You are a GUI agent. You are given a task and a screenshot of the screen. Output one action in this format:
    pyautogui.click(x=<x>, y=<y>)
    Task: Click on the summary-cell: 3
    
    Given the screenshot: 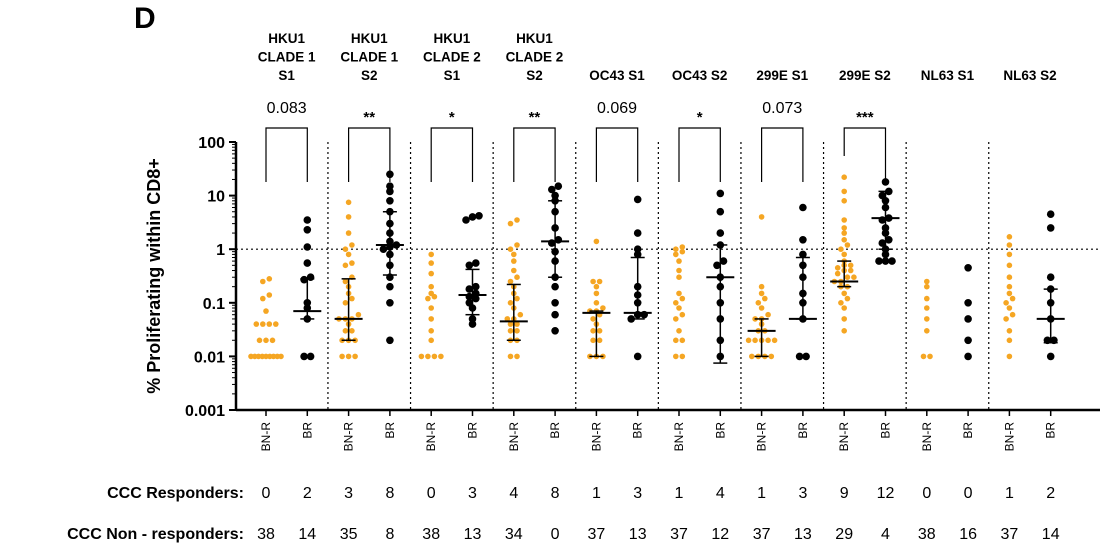 What is the action you would take?
    pyautogui.click(x=802, y=493)
    